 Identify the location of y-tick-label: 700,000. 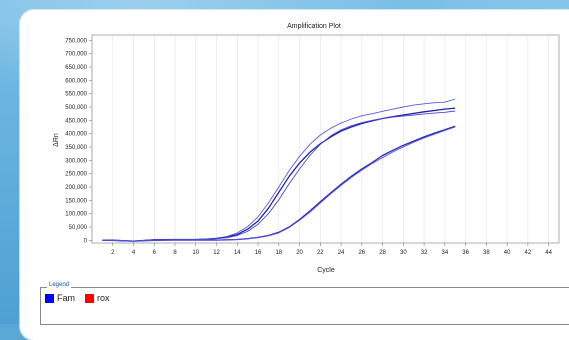
(76, 55).